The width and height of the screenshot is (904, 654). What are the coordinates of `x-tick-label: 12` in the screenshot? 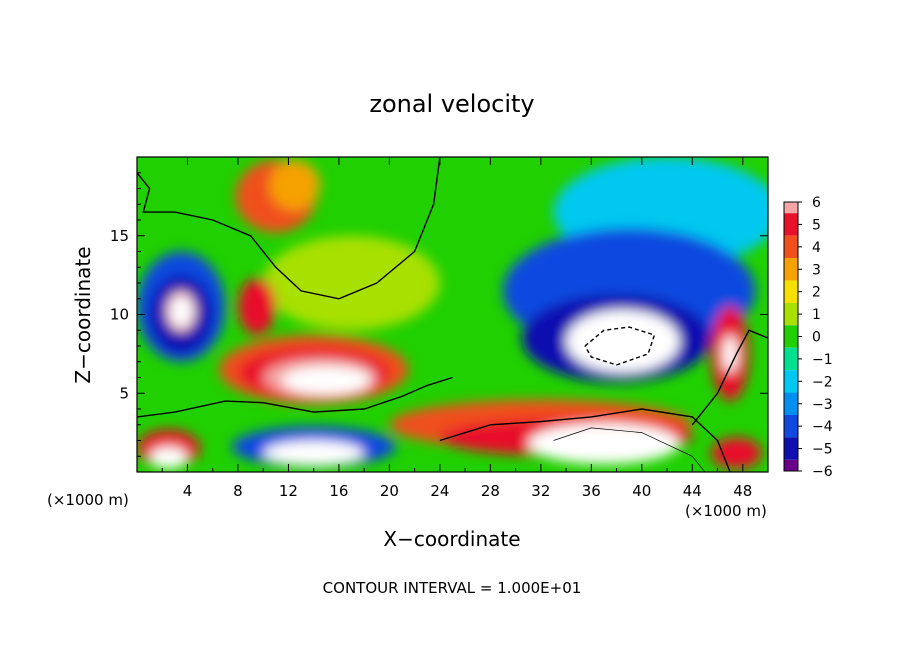 It's located at (288, 491).